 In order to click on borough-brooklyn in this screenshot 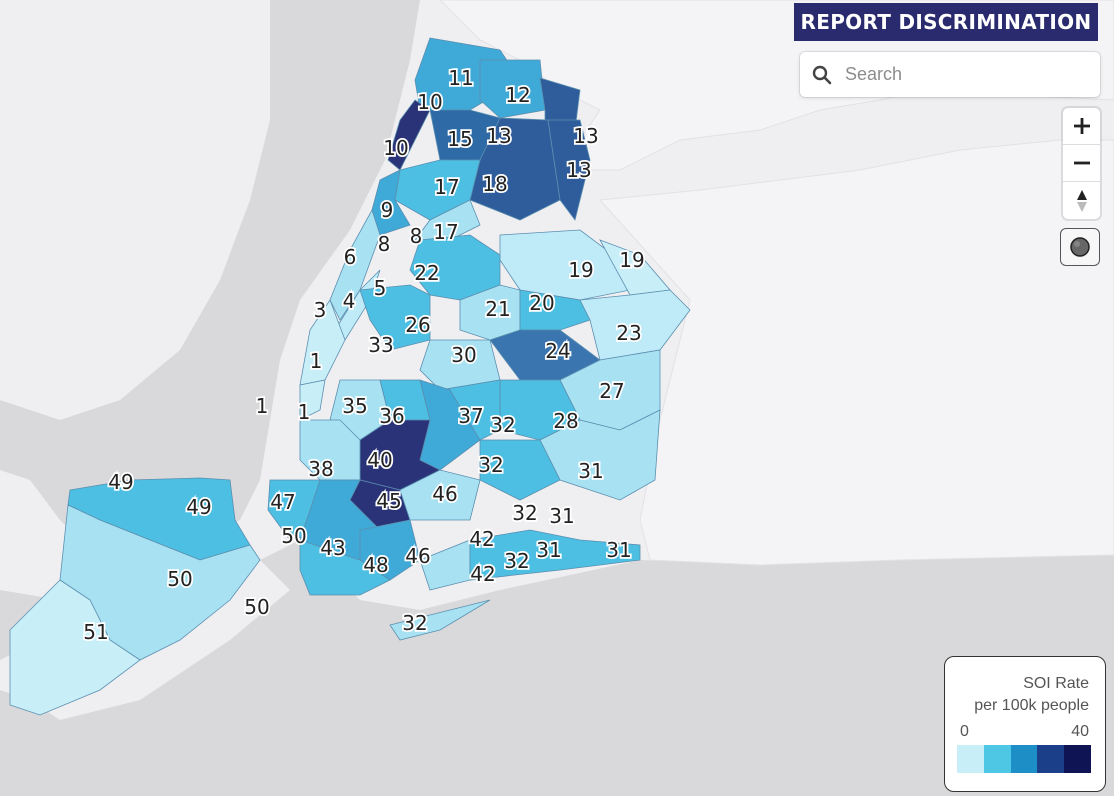, I will do `click(454, 510)`.